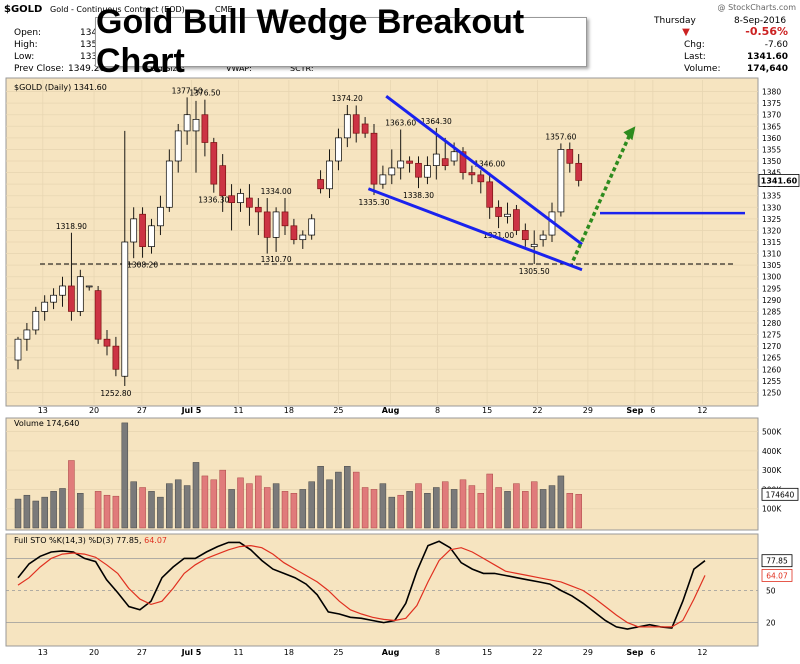 This screenshot has width=800, height=664. Describe the element at coordinates (771, 254) in the screenshot. I see `price-tick-label: 1310` at that location.